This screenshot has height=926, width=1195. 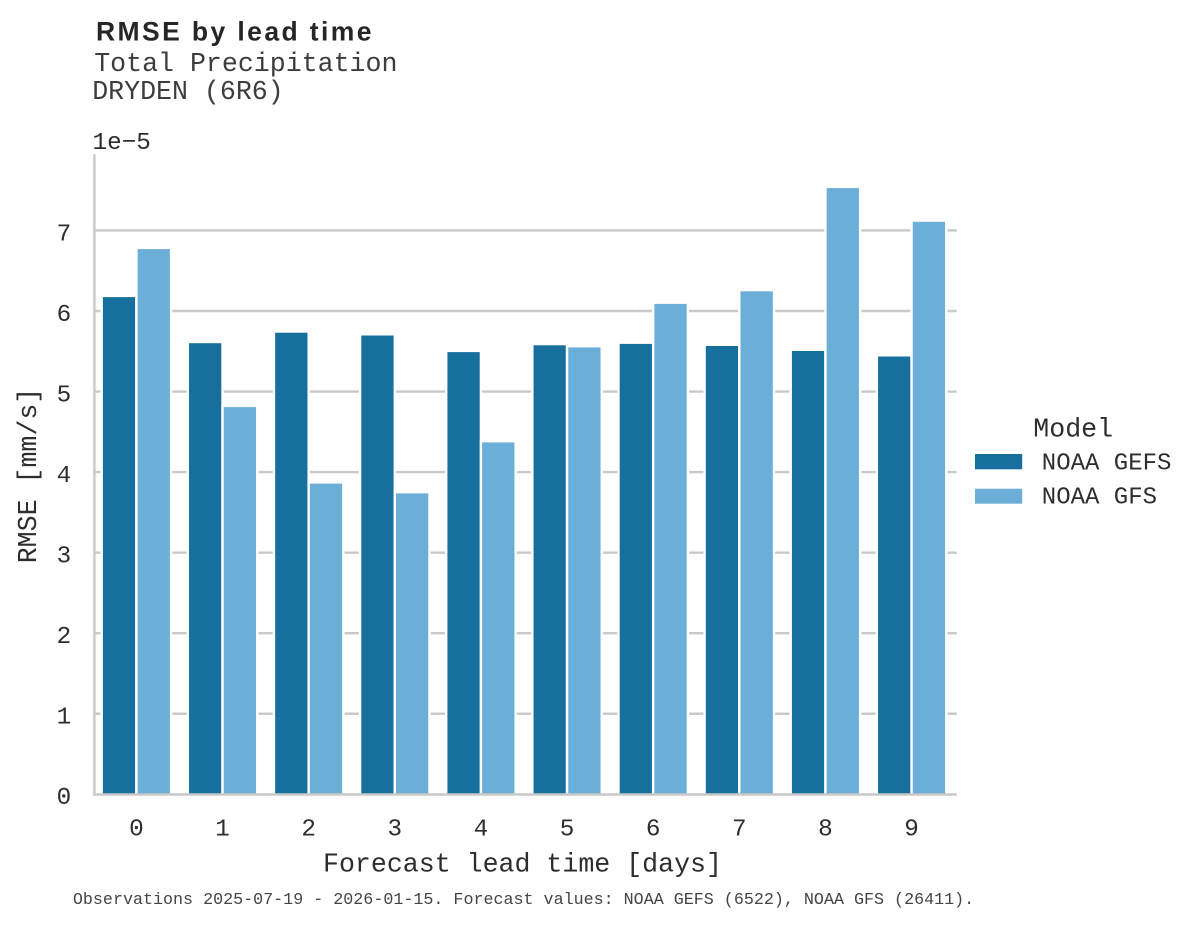 I want to click on svg-text: 8, so click(x=825, y=830).